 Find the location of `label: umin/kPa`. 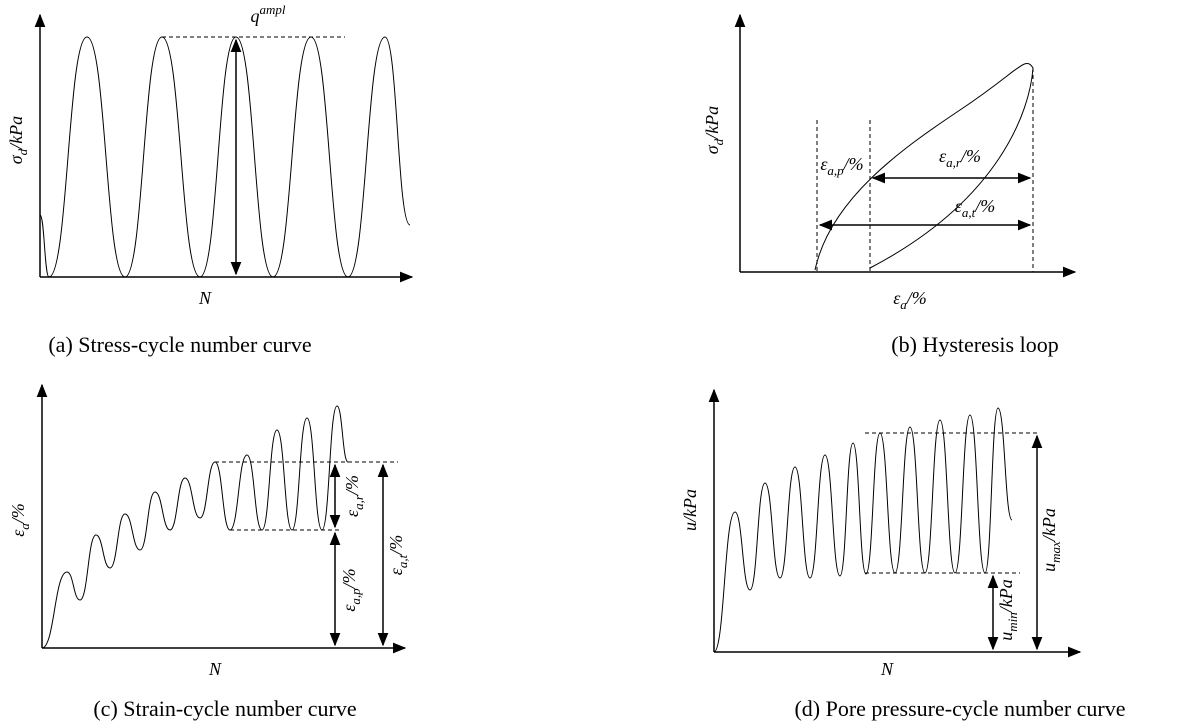

label: umin/kPa is located at coordinates (1008, 610).